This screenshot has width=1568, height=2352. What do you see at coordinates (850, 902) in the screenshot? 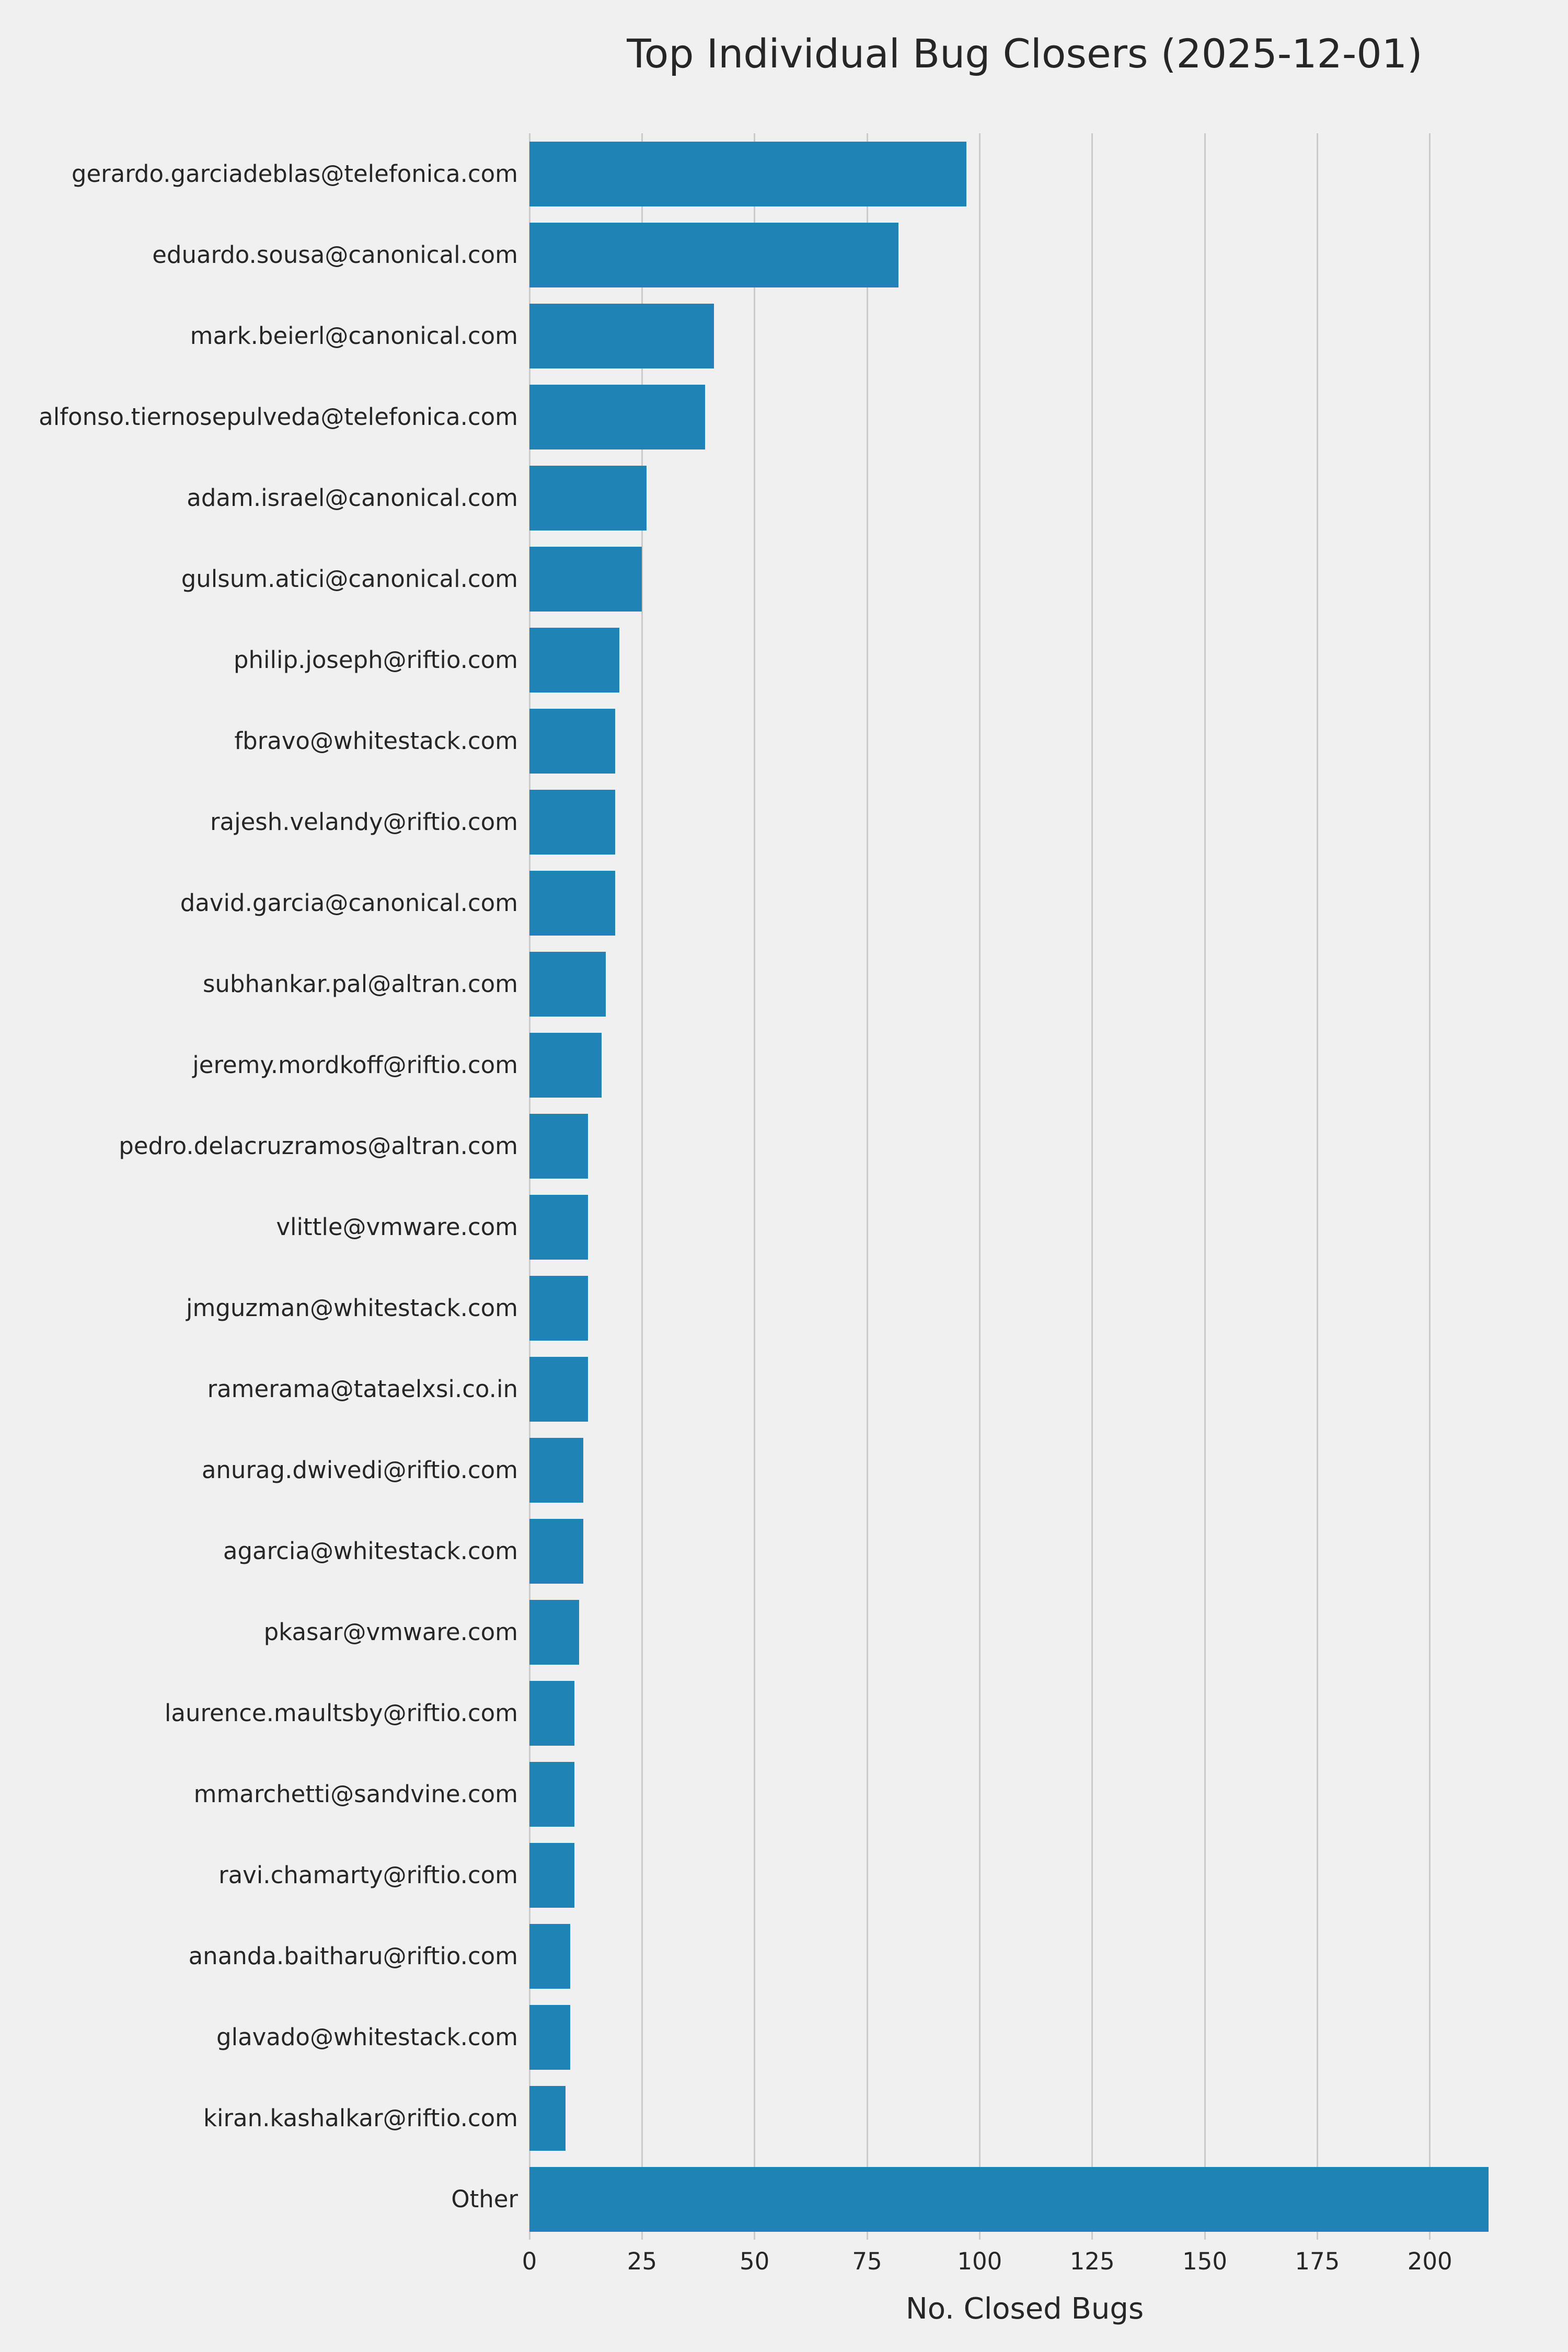
I see `bar-row: david.garcia@canonical.com` at bounding box center [850, 902].